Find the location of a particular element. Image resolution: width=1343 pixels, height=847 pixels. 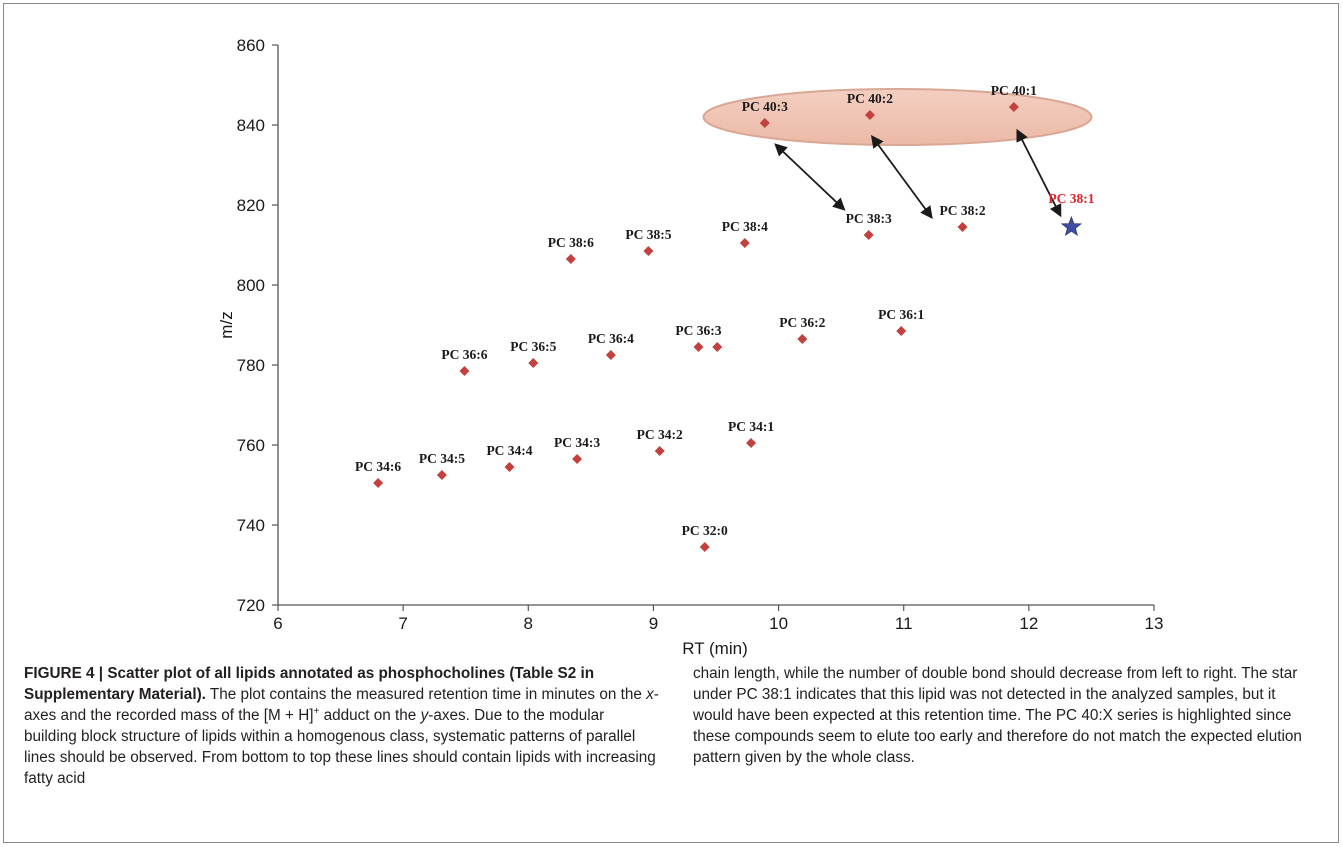

point-label: PC 38:6 is located at coordinates (571, 242).